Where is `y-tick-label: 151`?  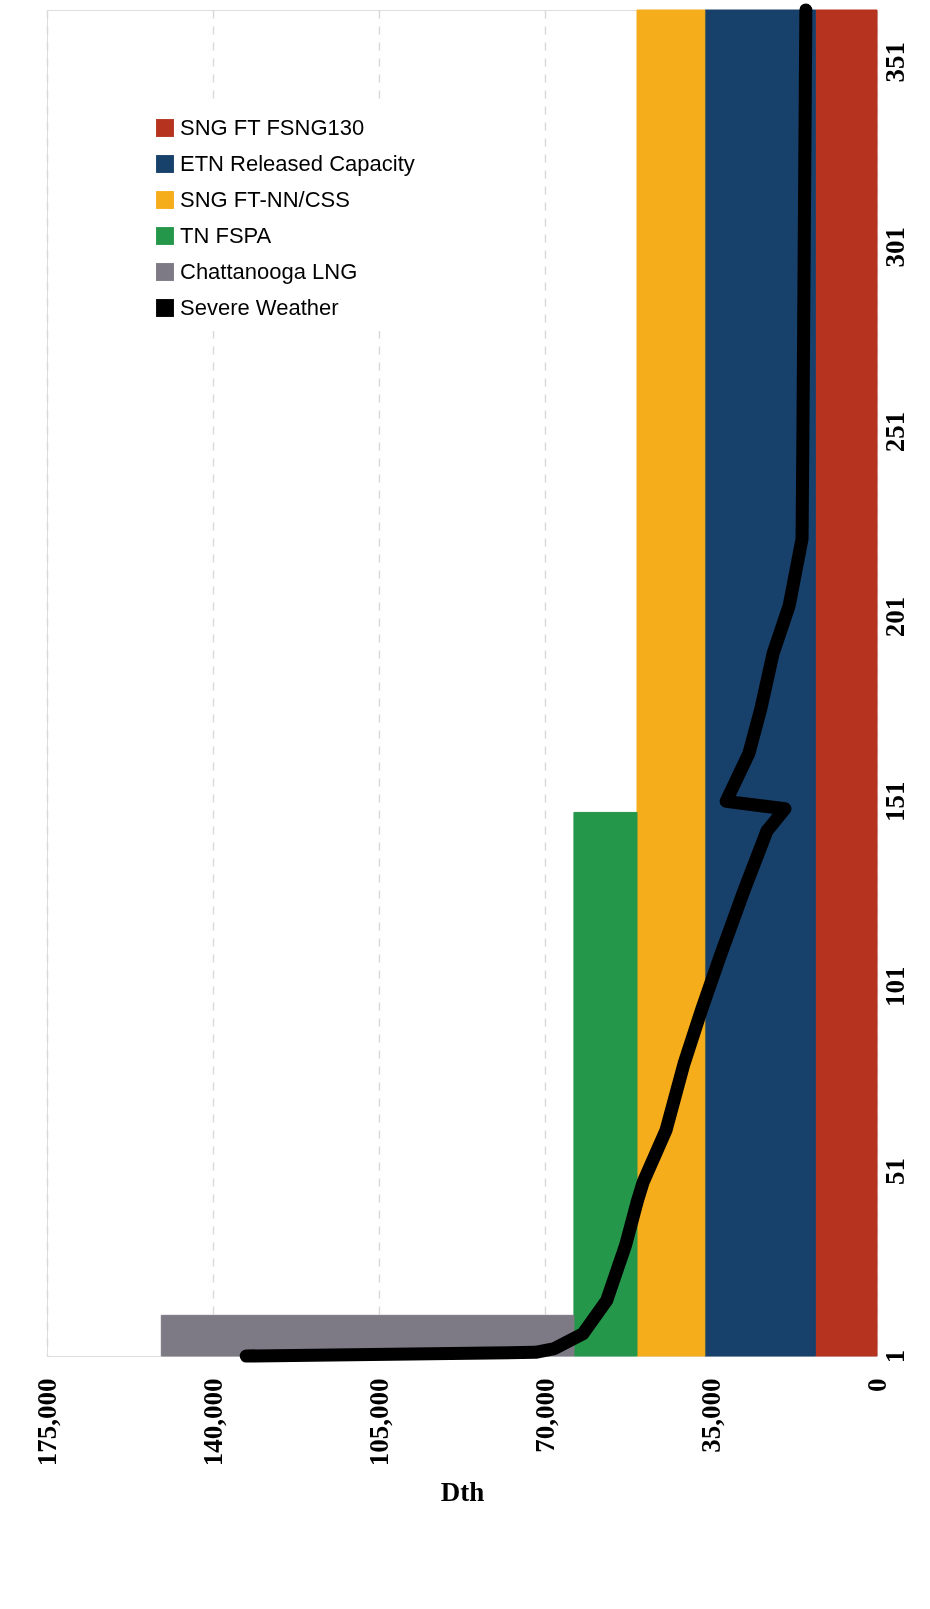 y-tick-label: 151 is located at coordinates (894, 802).